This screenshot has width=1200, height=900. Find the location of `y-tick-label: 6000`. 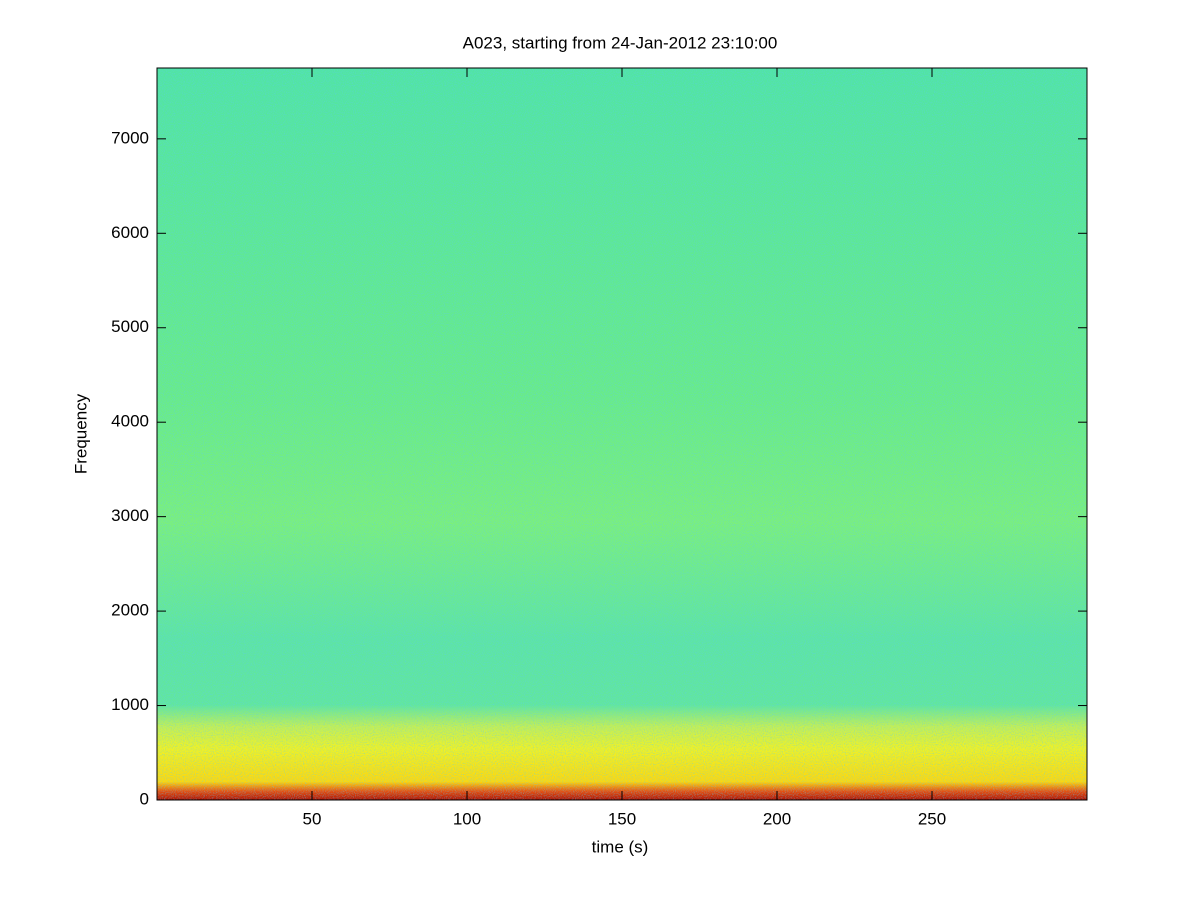

y-tick-label: 6000 is located at coordinates (130, 232).